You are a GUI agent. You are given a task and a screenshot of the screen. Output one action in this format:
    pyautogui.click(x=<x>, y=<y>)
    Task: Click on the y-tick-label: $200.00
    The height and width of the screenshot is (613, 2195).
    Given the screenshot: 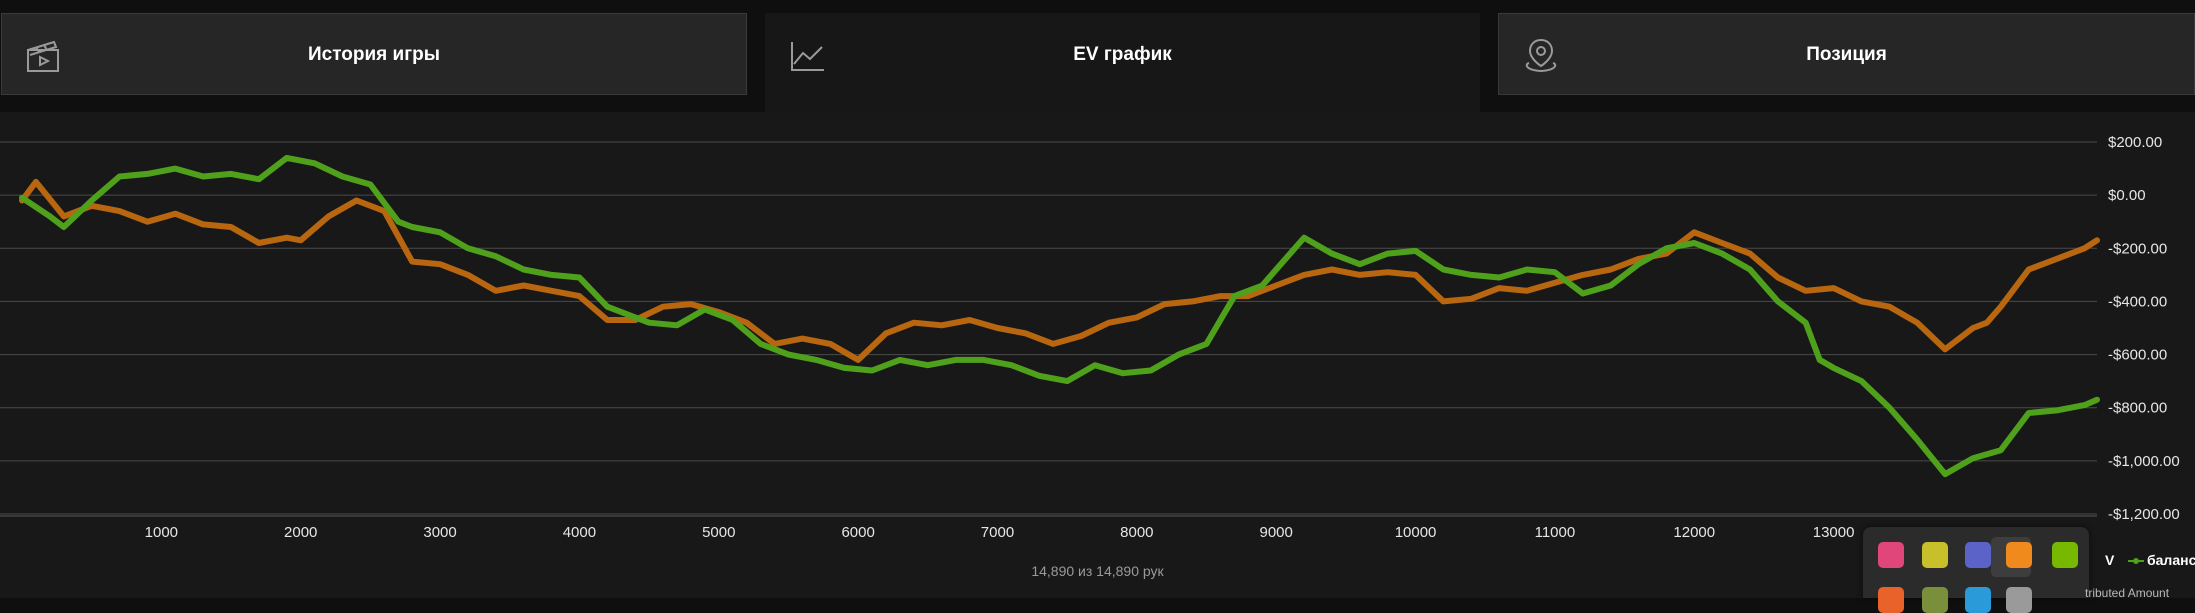 What is the action you would take?
    pyautogui.click(x=2135, y=142)
    